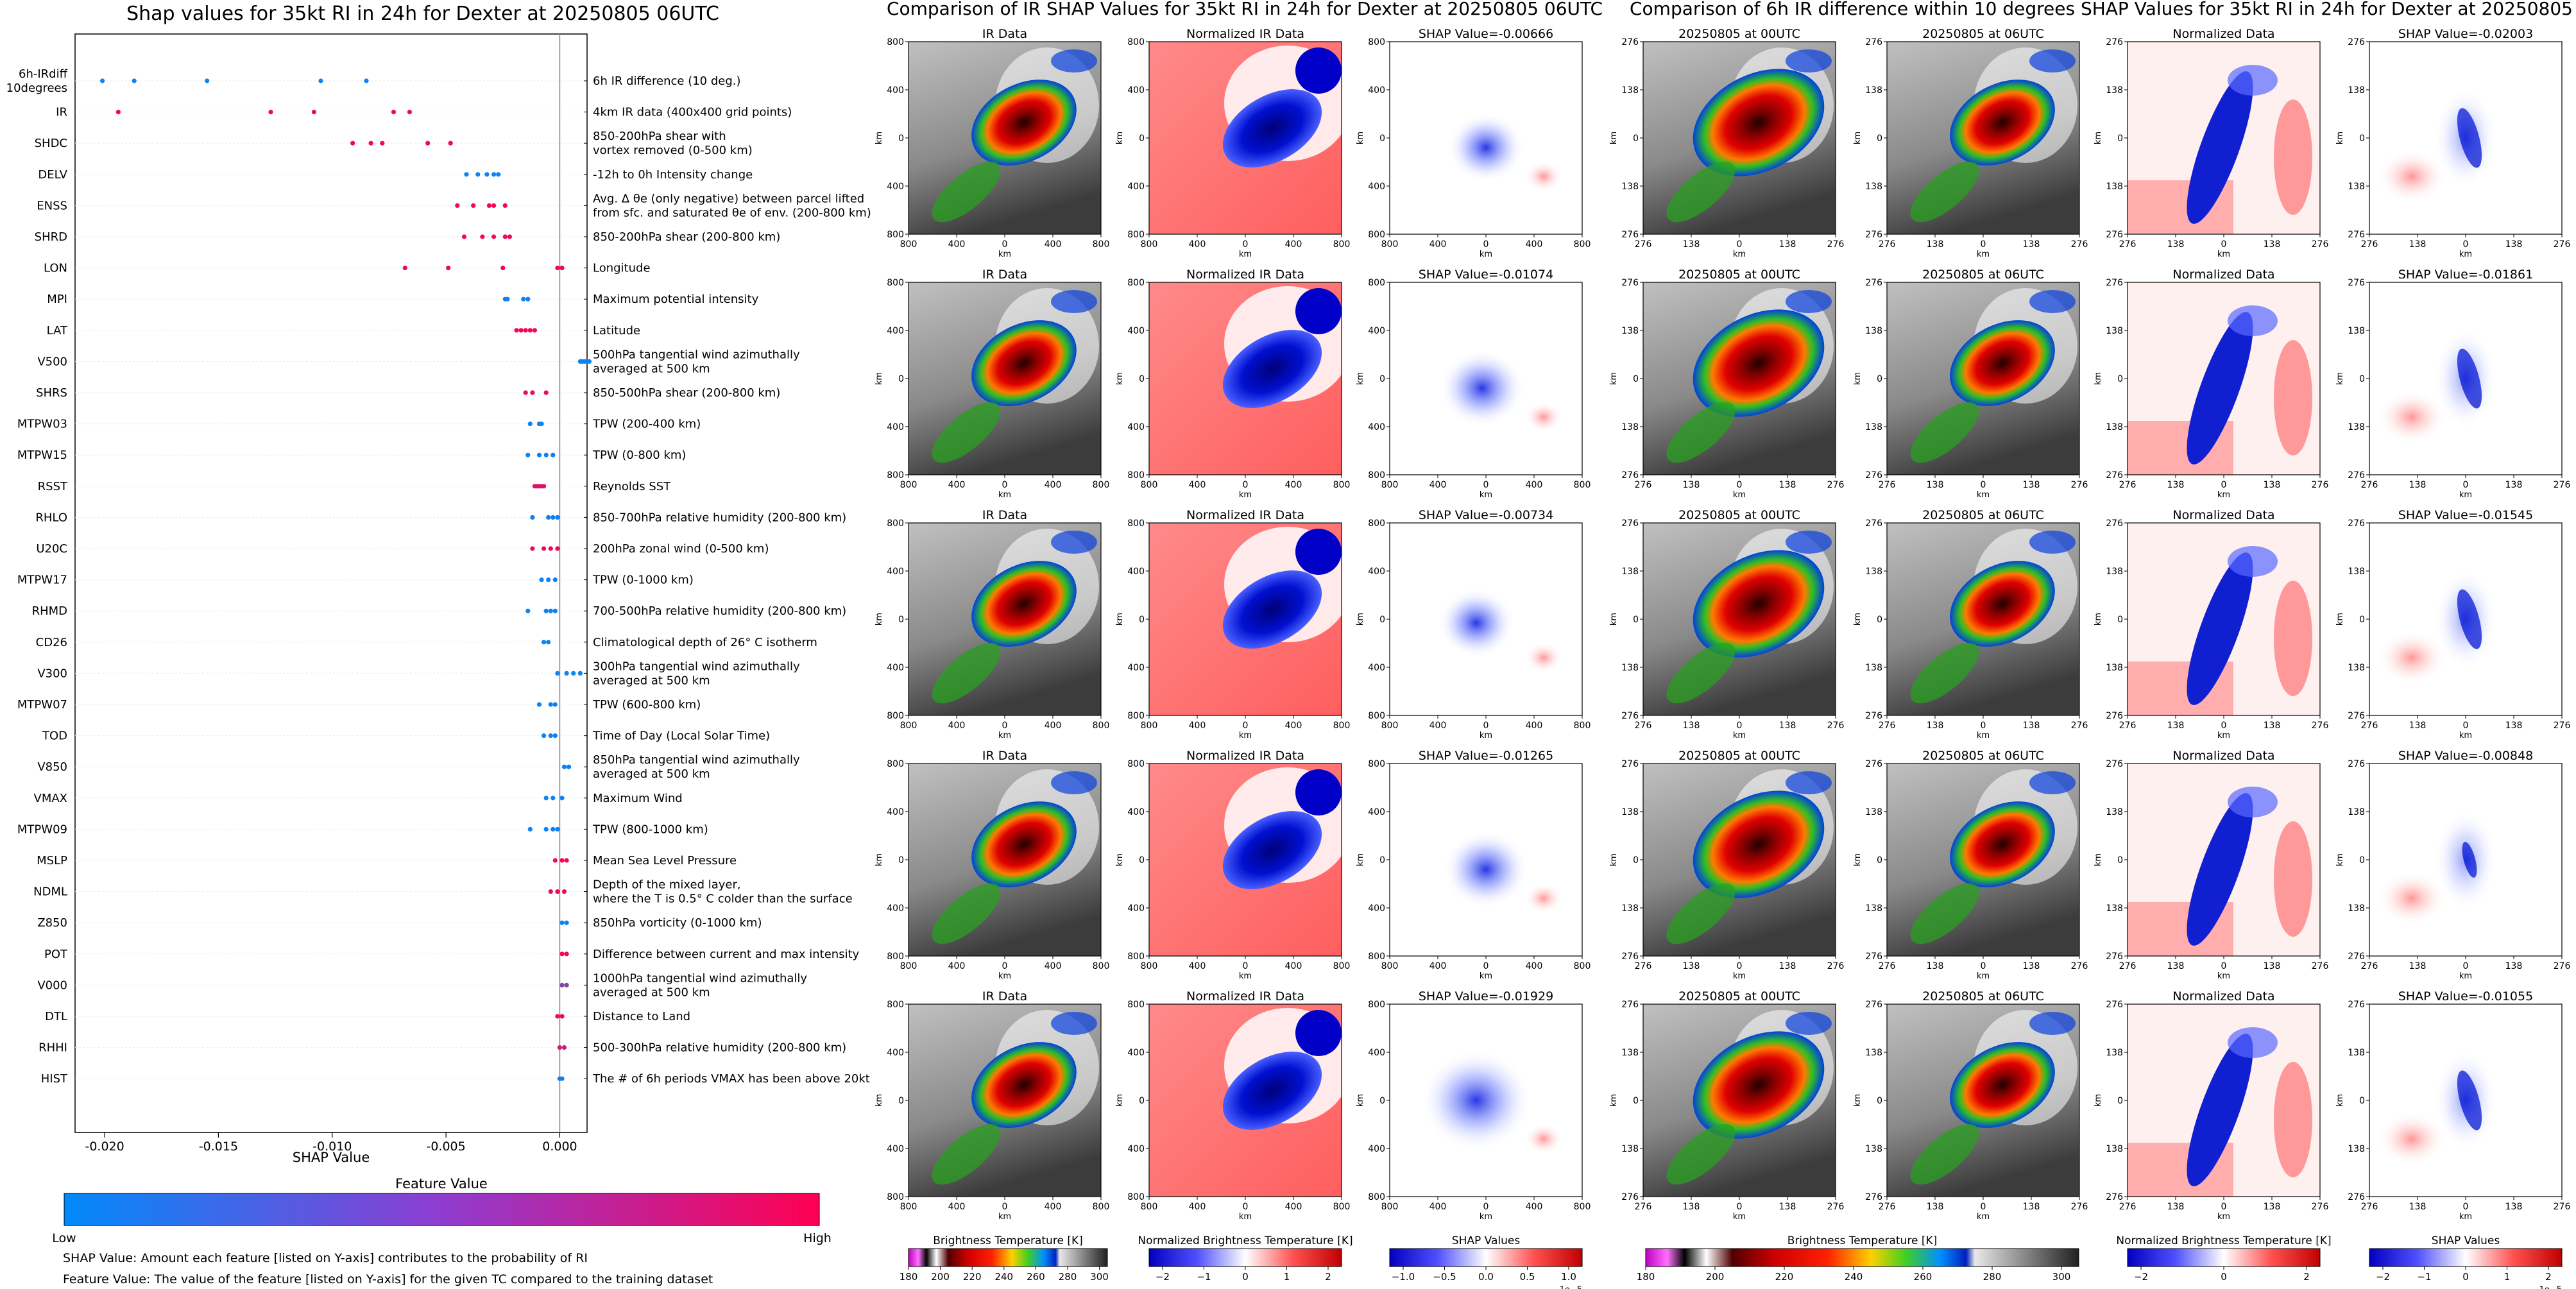 This screenshot has width=2576, height=1289. I want to click on cloud-edge, so click(1809, 1024).